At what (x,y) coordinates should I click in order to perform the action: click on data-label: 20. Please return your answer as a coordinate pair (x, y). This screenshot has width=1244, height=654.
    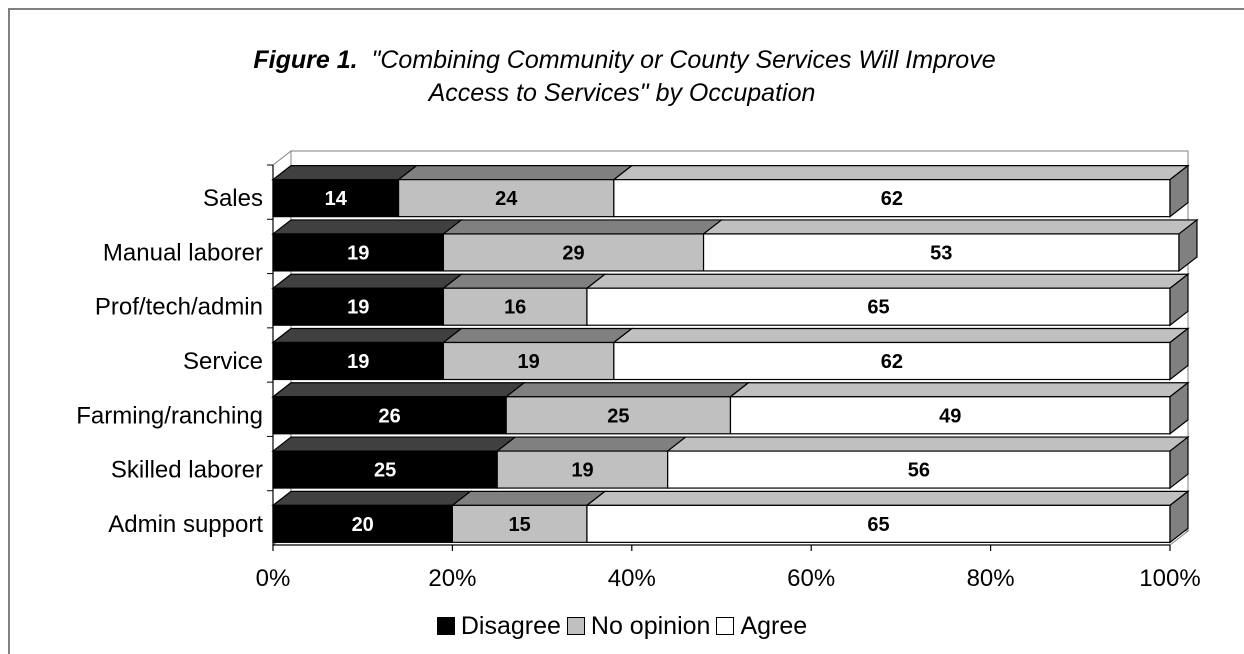
    Looking at the image, I should click on (363, 525).